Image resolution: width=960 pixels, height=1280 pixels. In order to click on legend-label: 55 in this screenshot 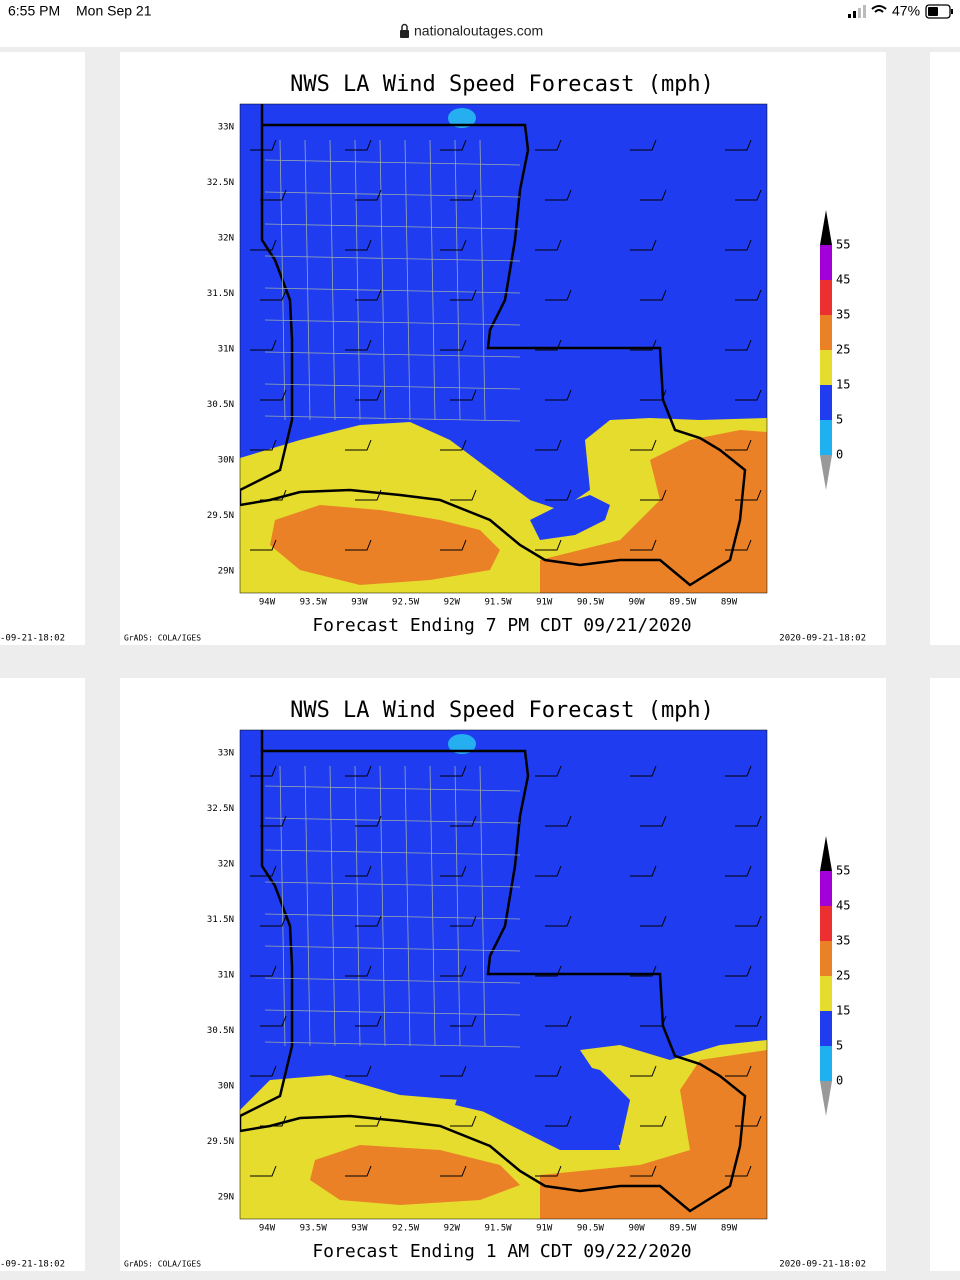, I will do `click(843, 245)`.